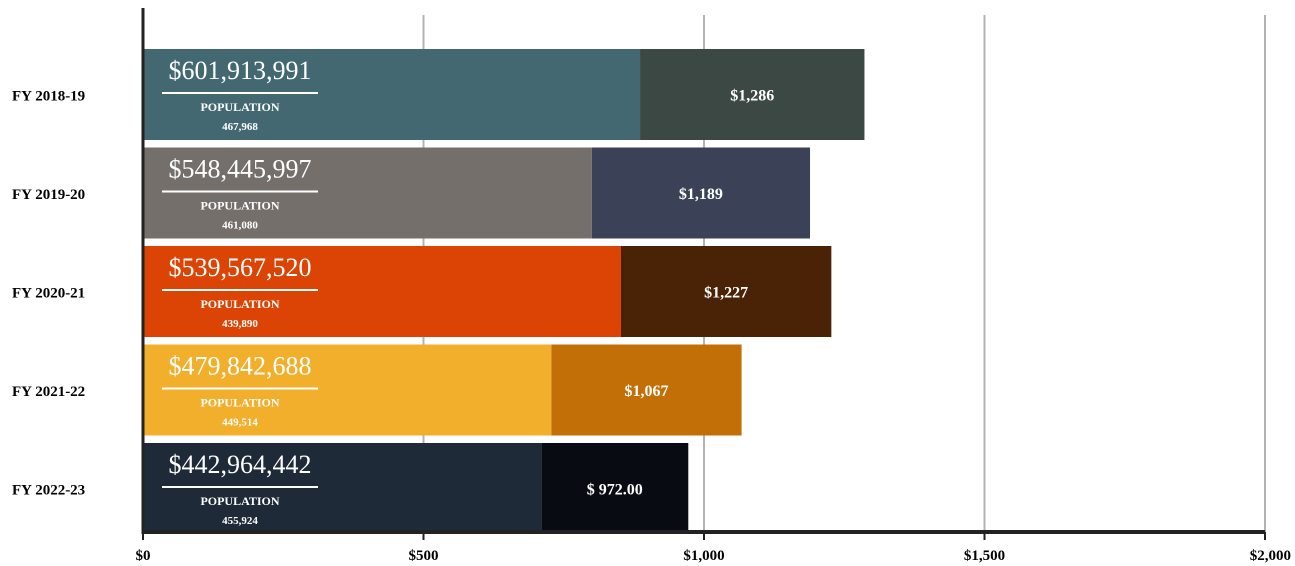  I want to click on bar-1: $601,913,991 POPULATION 467,968 $1,286, so click(504, 94).